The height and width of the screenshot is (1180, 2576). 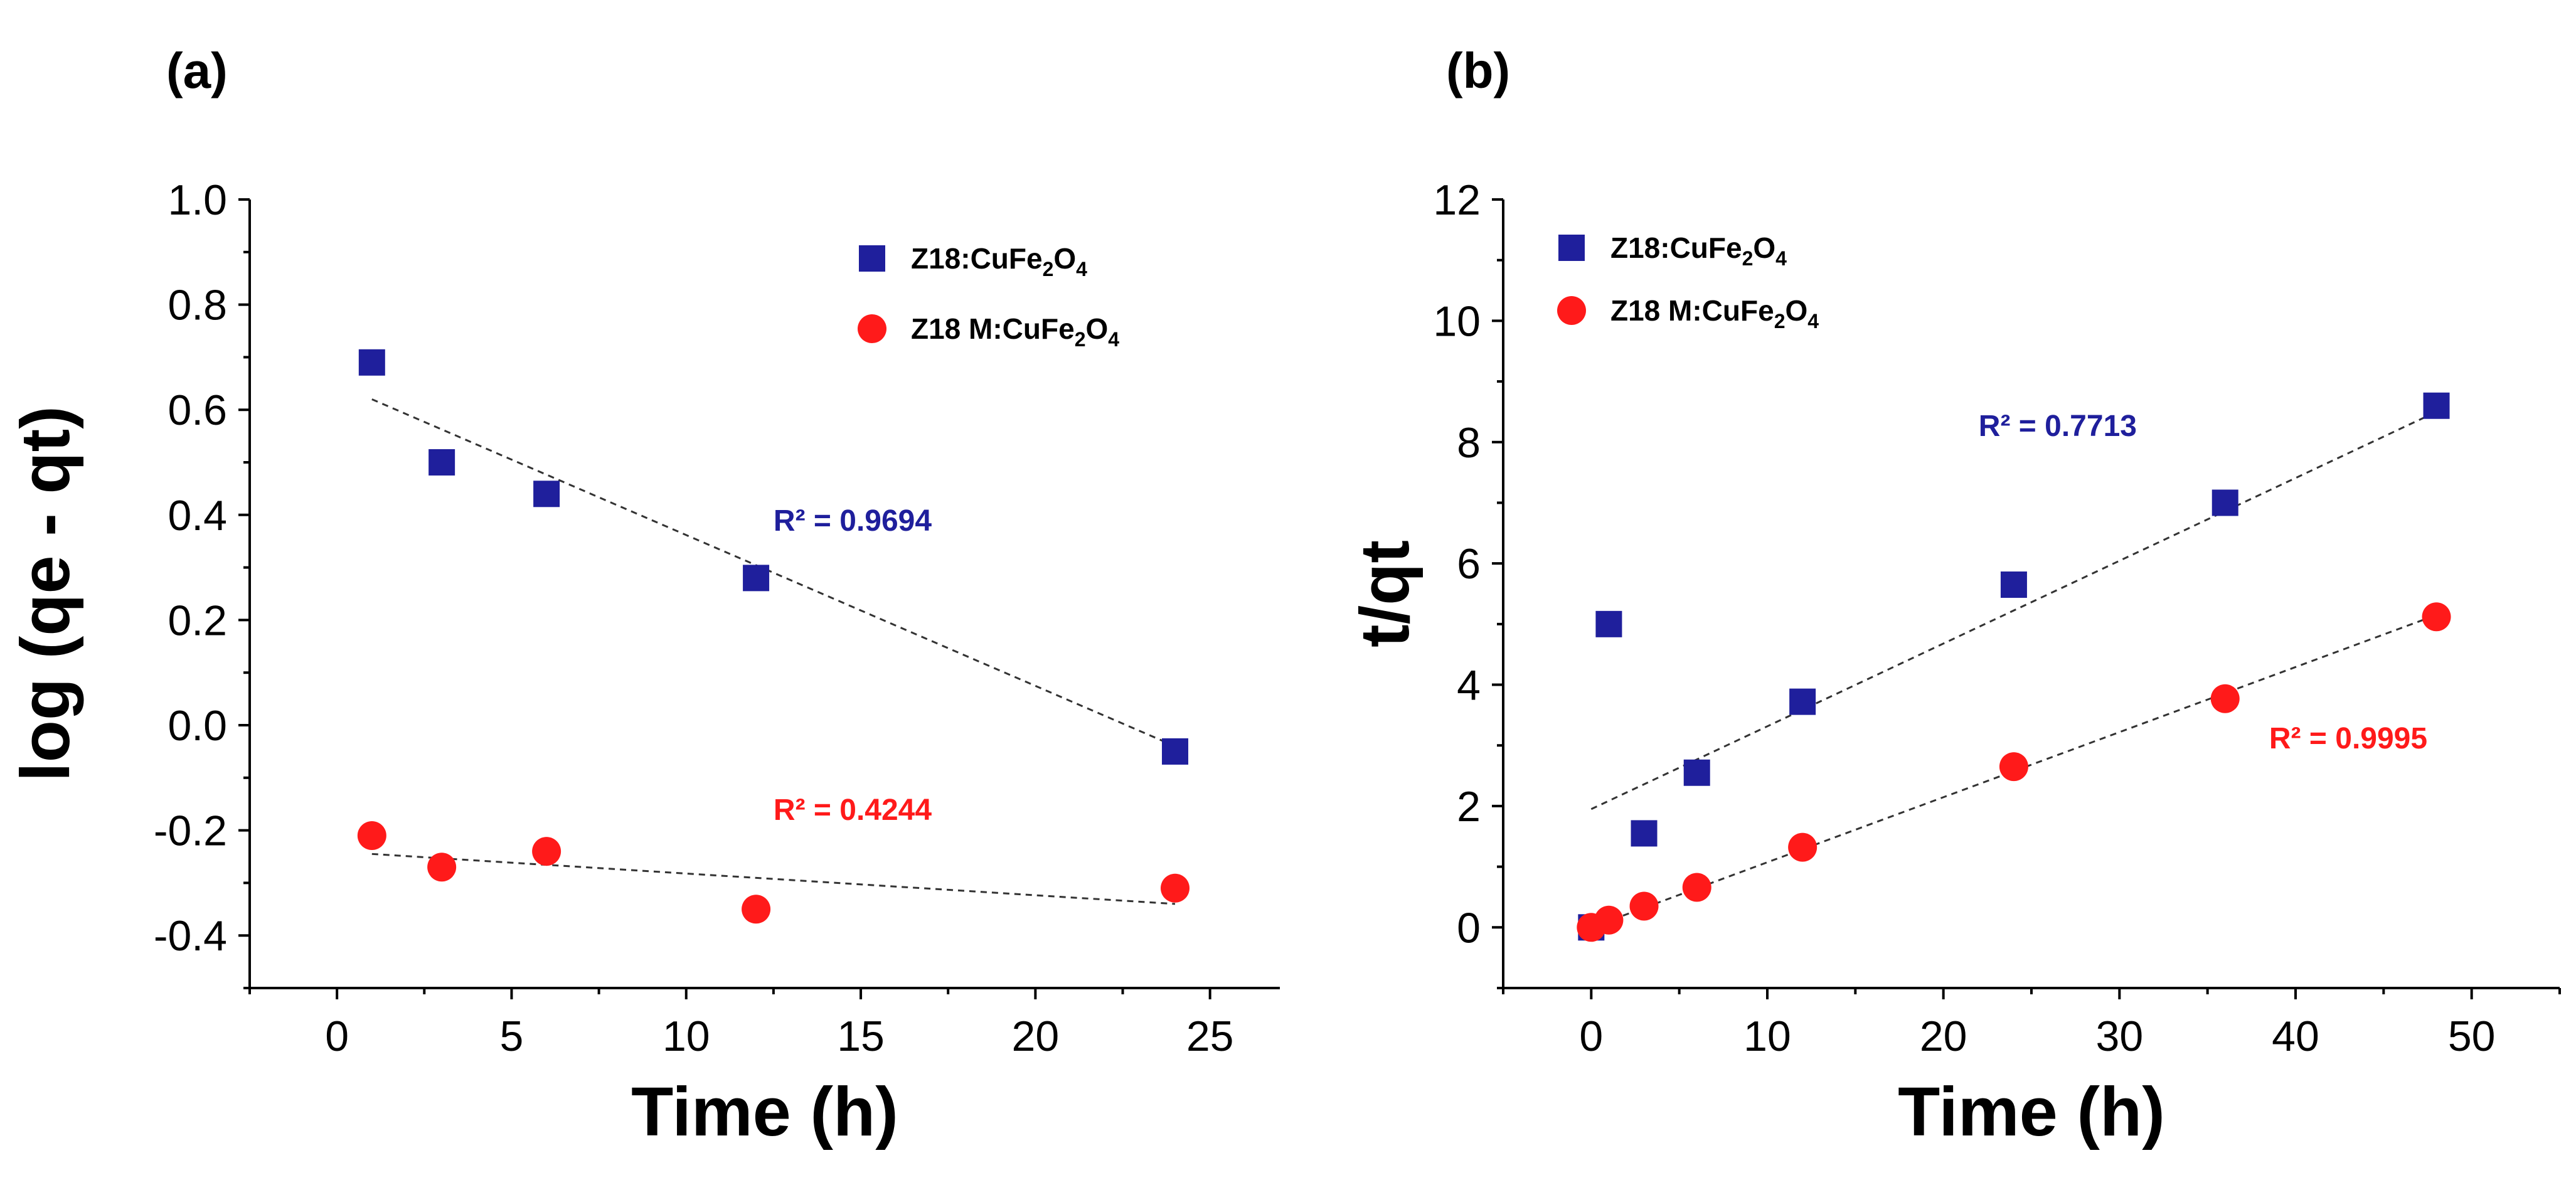 I want to click on y-tick-label: 1.0, so click(x=198, y=200).